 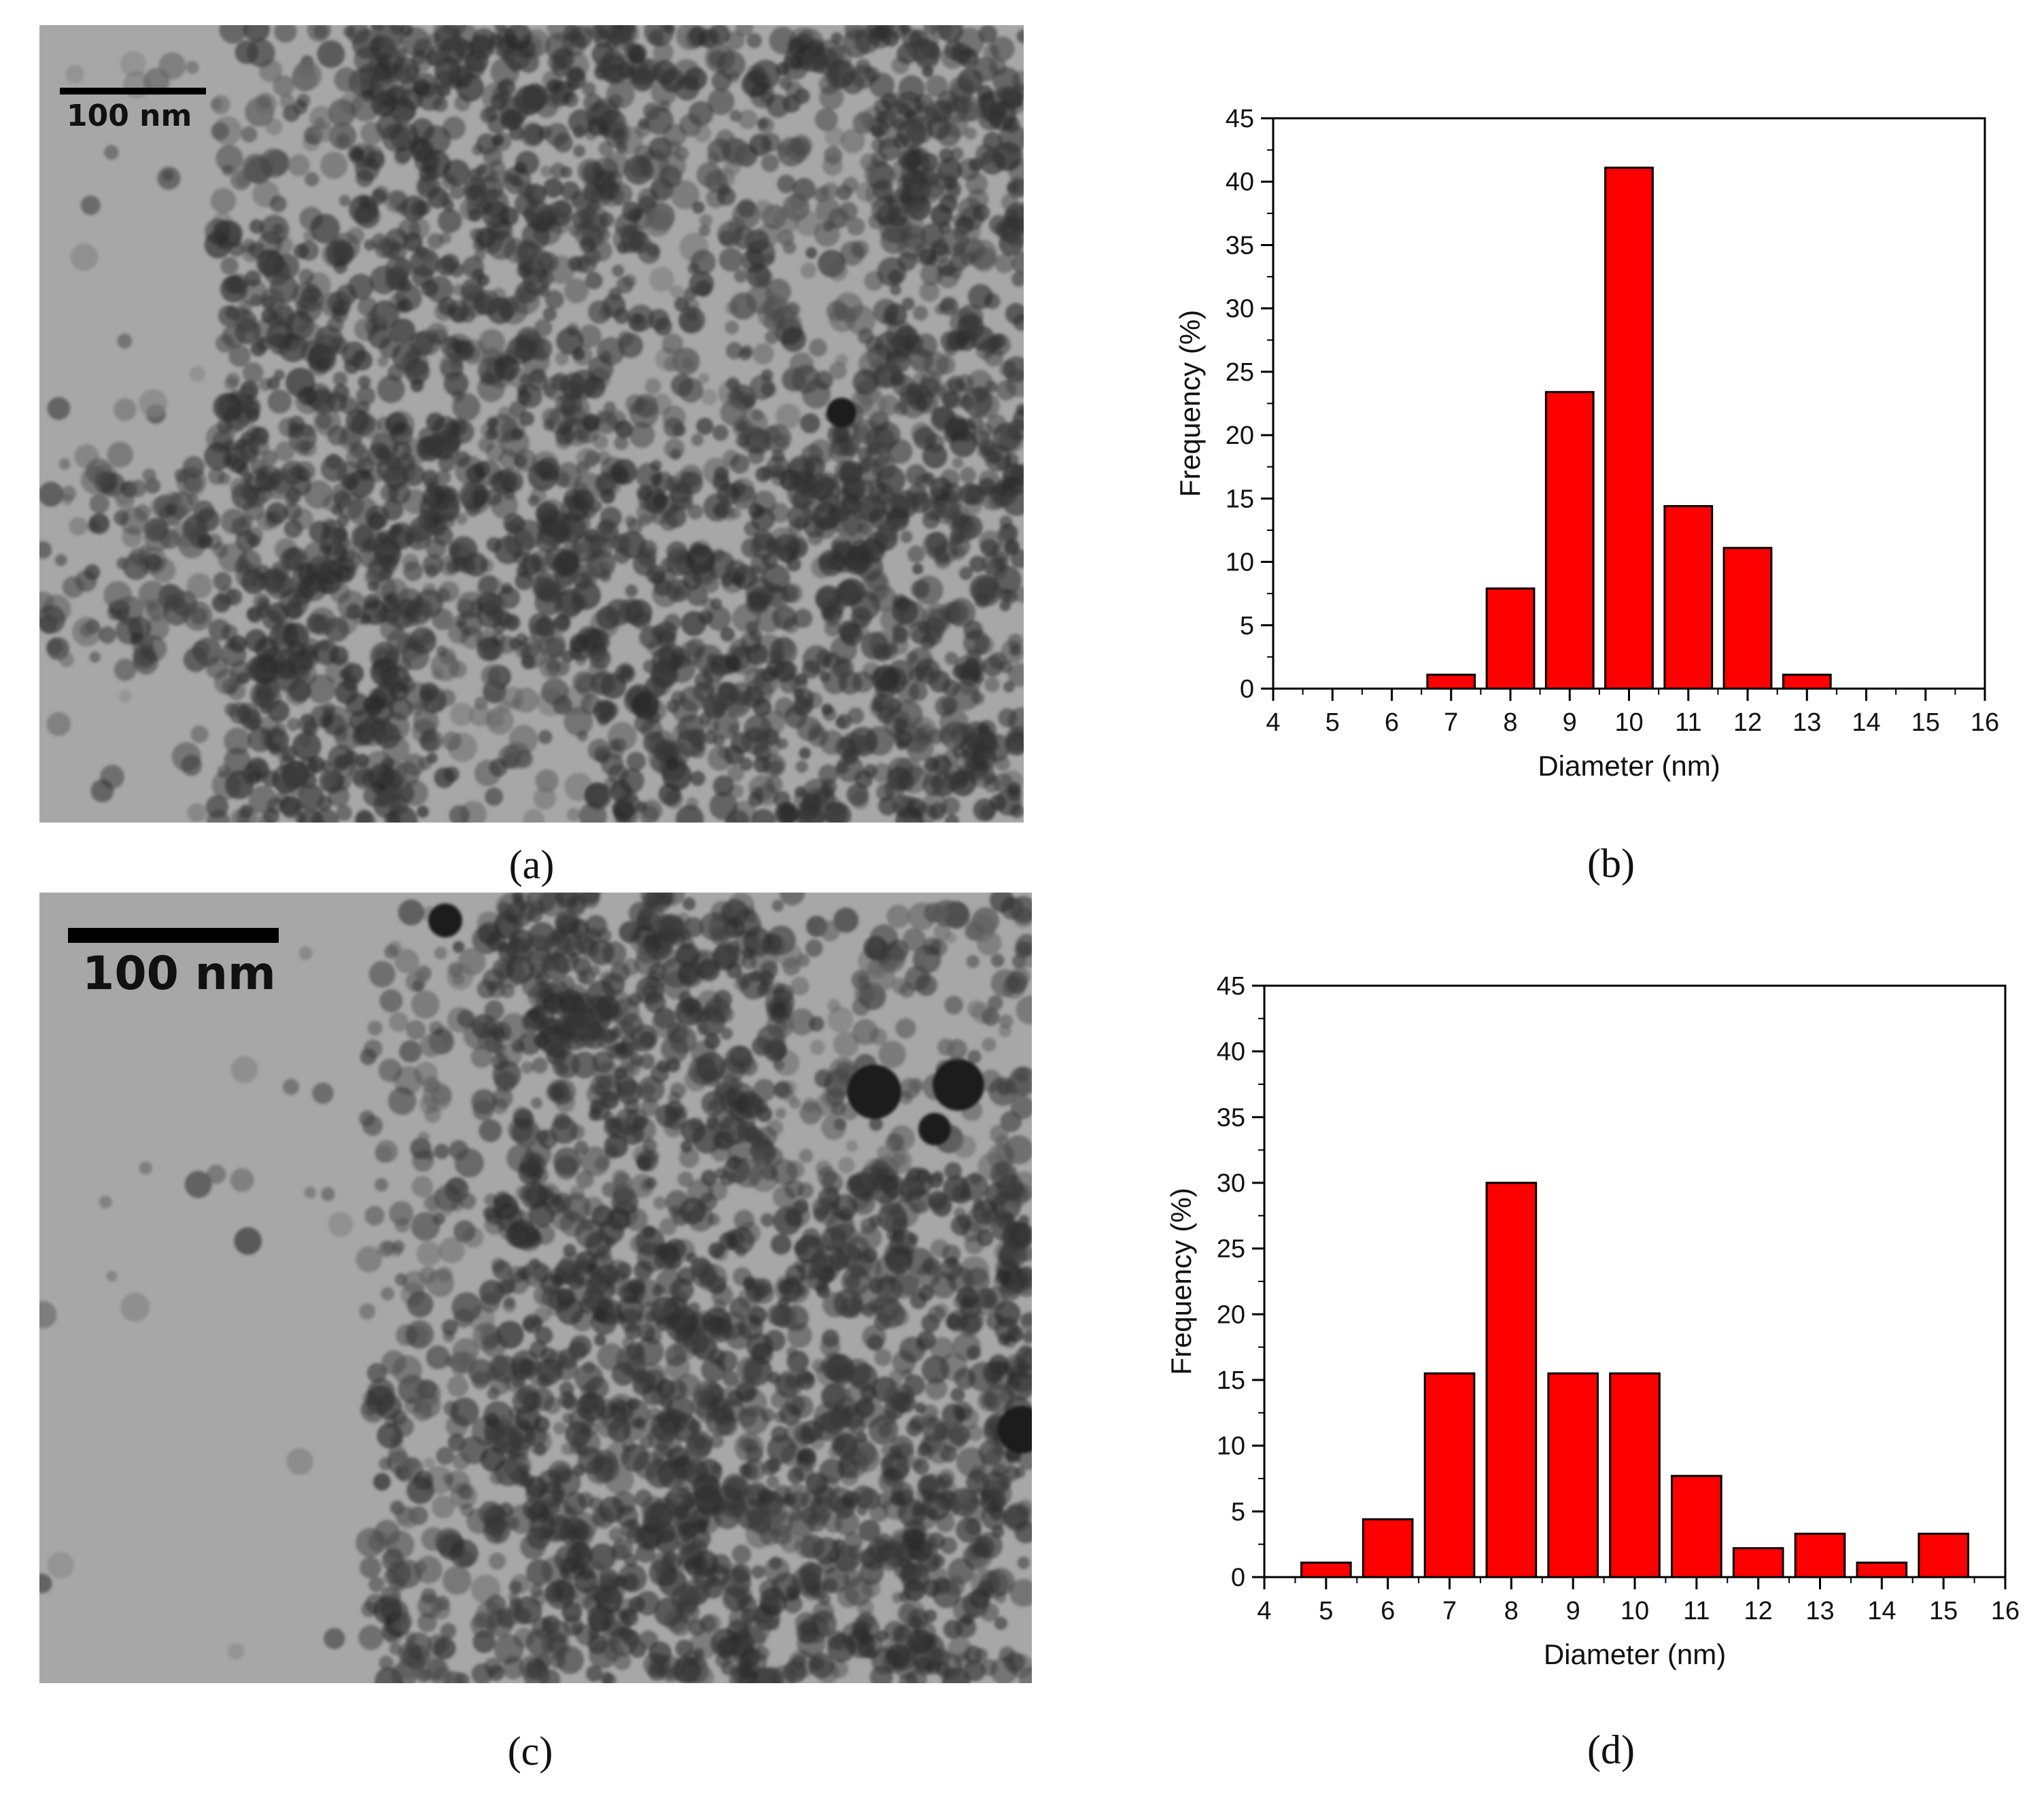 What do you see at coordinates (531, 865) in the screenshot?
I see `panel-label-a: (a)` at bounding box center [531, 865].